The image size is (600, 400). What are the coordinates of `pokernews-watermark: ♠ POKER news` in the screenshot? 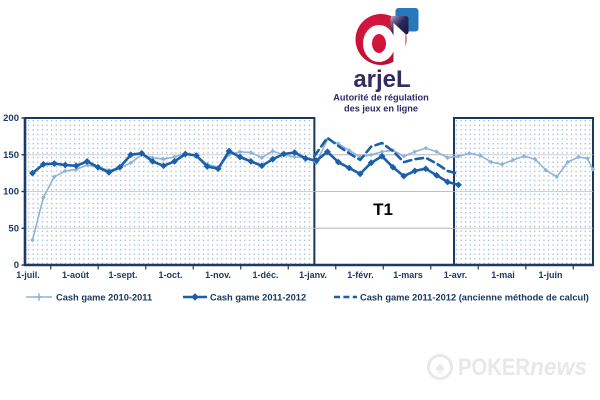 It's located at (507, 367).